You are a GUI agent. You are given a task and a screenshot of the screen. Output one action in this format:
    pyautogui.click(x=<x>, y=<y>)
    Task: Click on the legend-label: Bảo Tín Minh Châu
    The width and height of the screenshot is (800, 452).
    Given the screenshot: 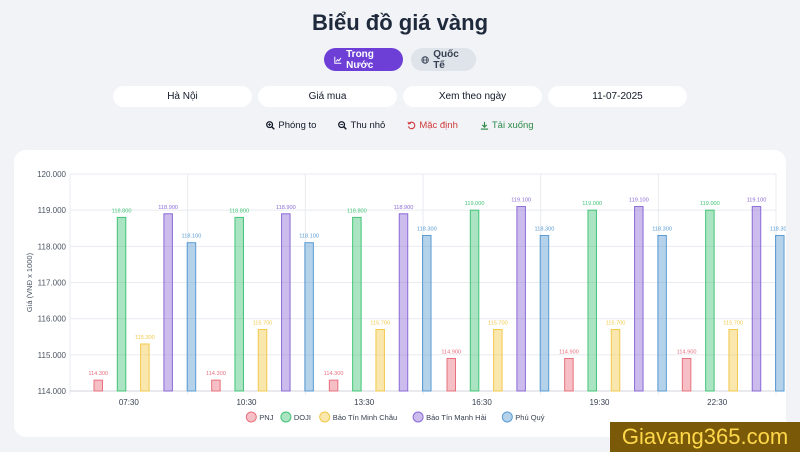 What is the action you would take?
    pyautogui.click(x=365, y=417)
    